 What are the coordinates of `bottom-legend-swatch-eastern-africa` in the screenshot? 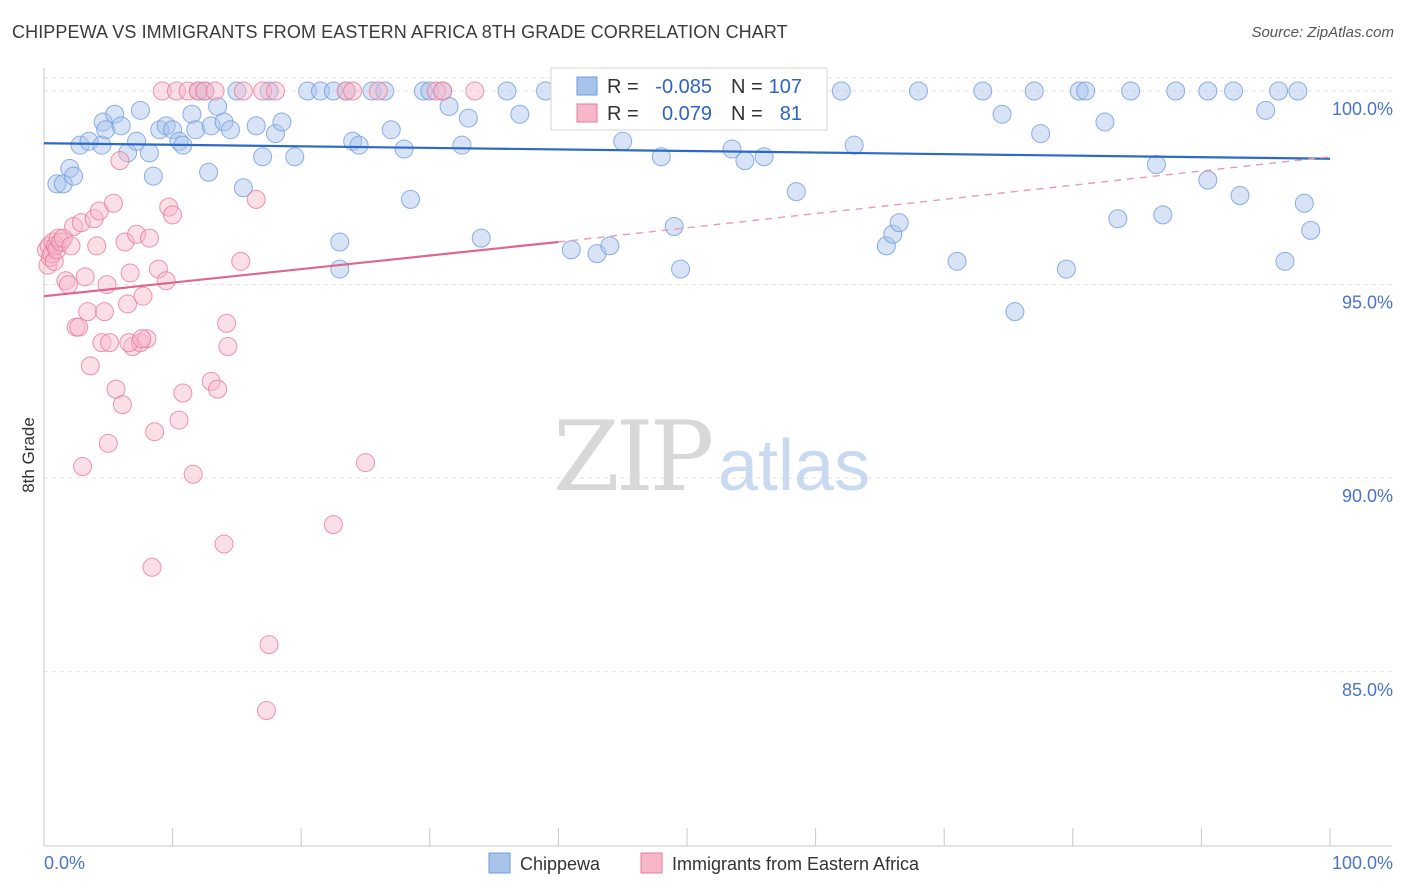 It's located at (651, 863).